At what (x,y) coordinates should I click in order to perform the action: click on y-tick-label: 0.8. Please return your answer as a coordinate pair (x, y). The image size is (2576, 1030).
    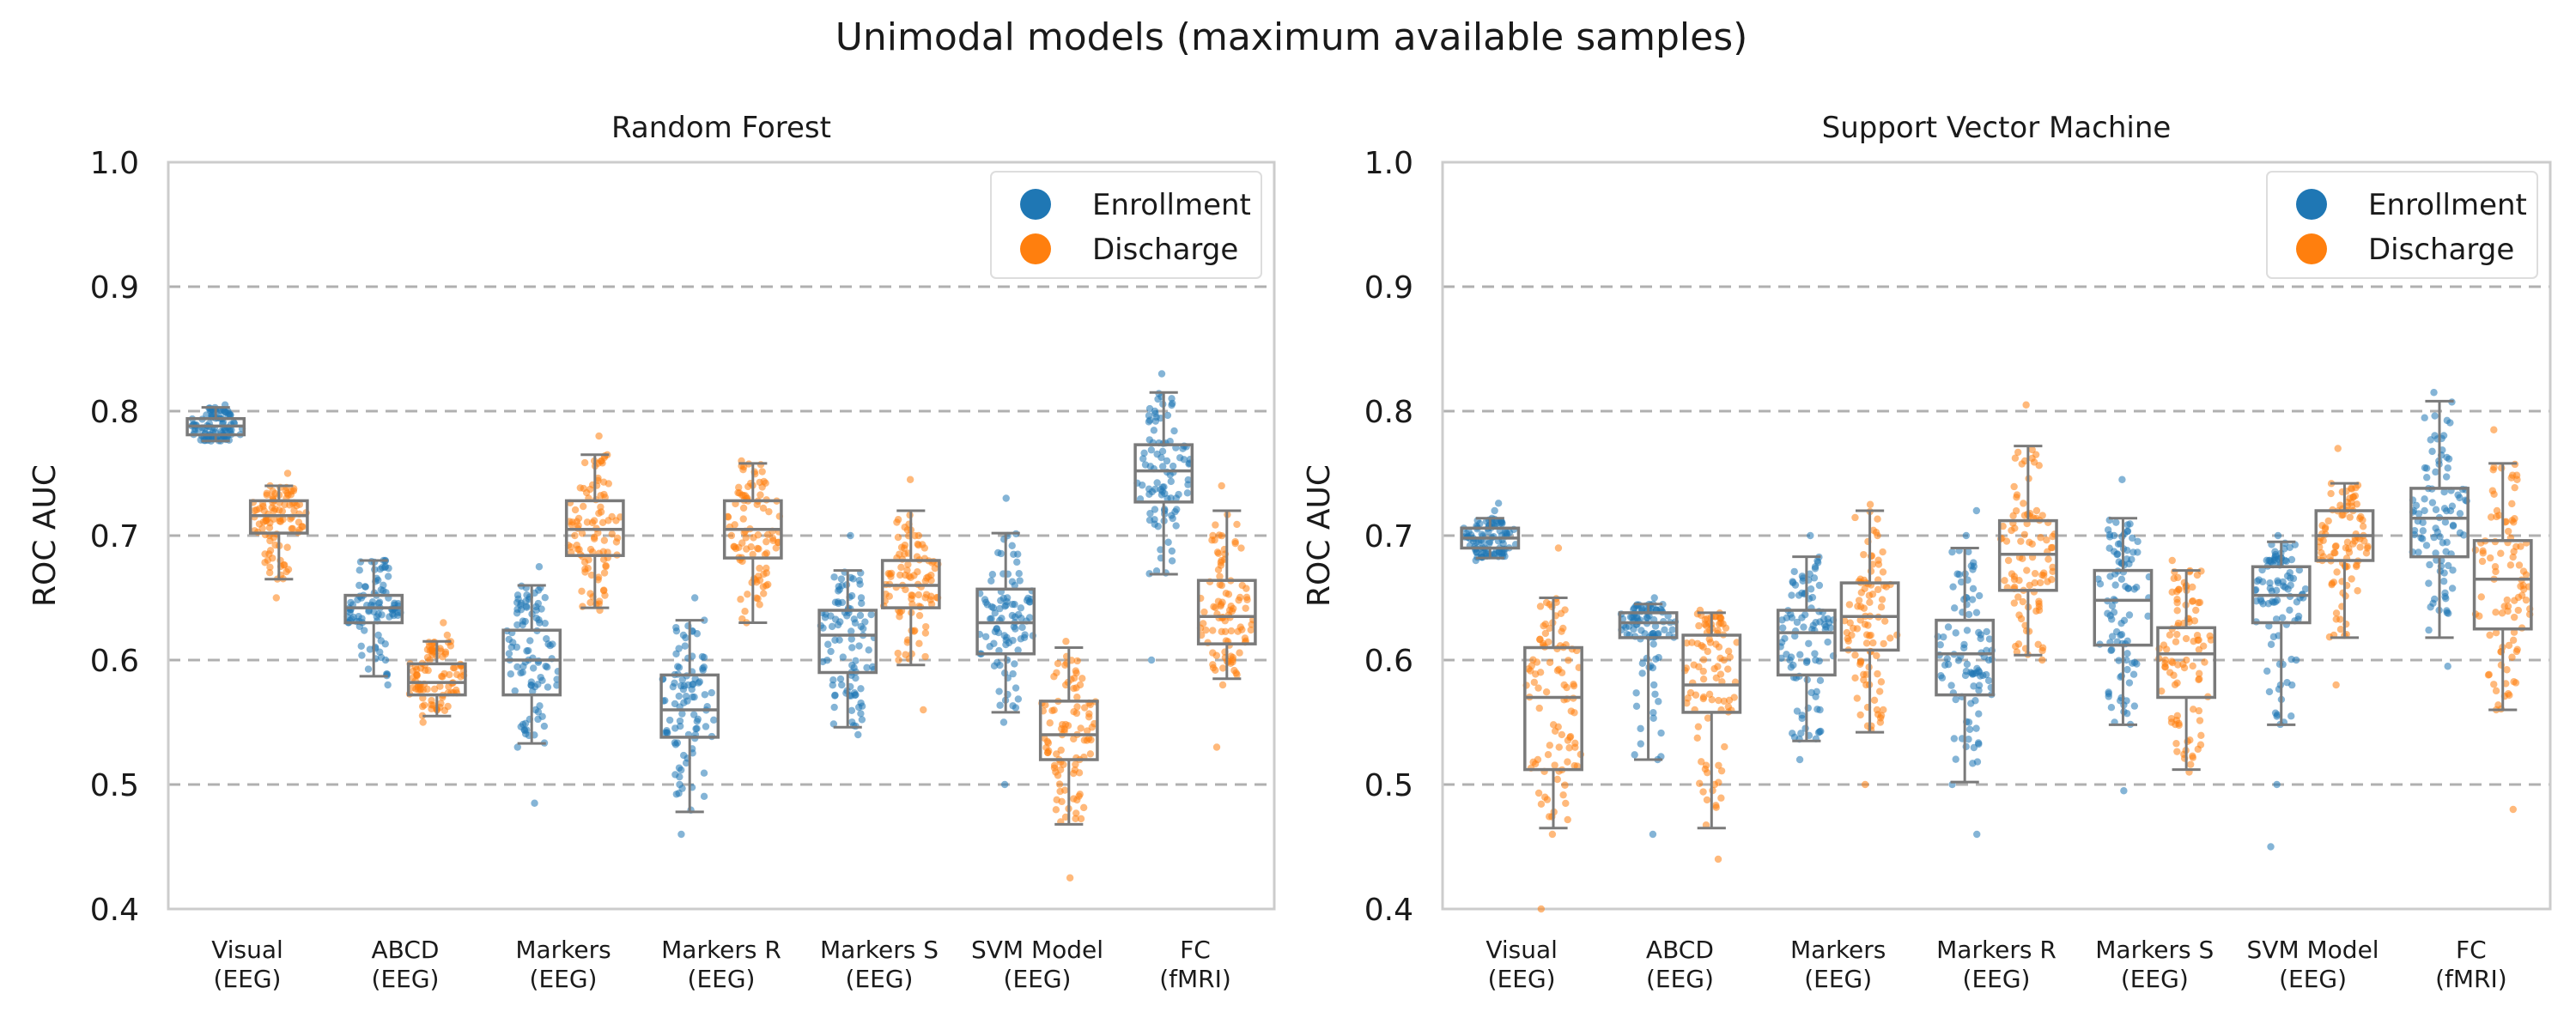
    Looking at the image, I should click on (1389, 412).